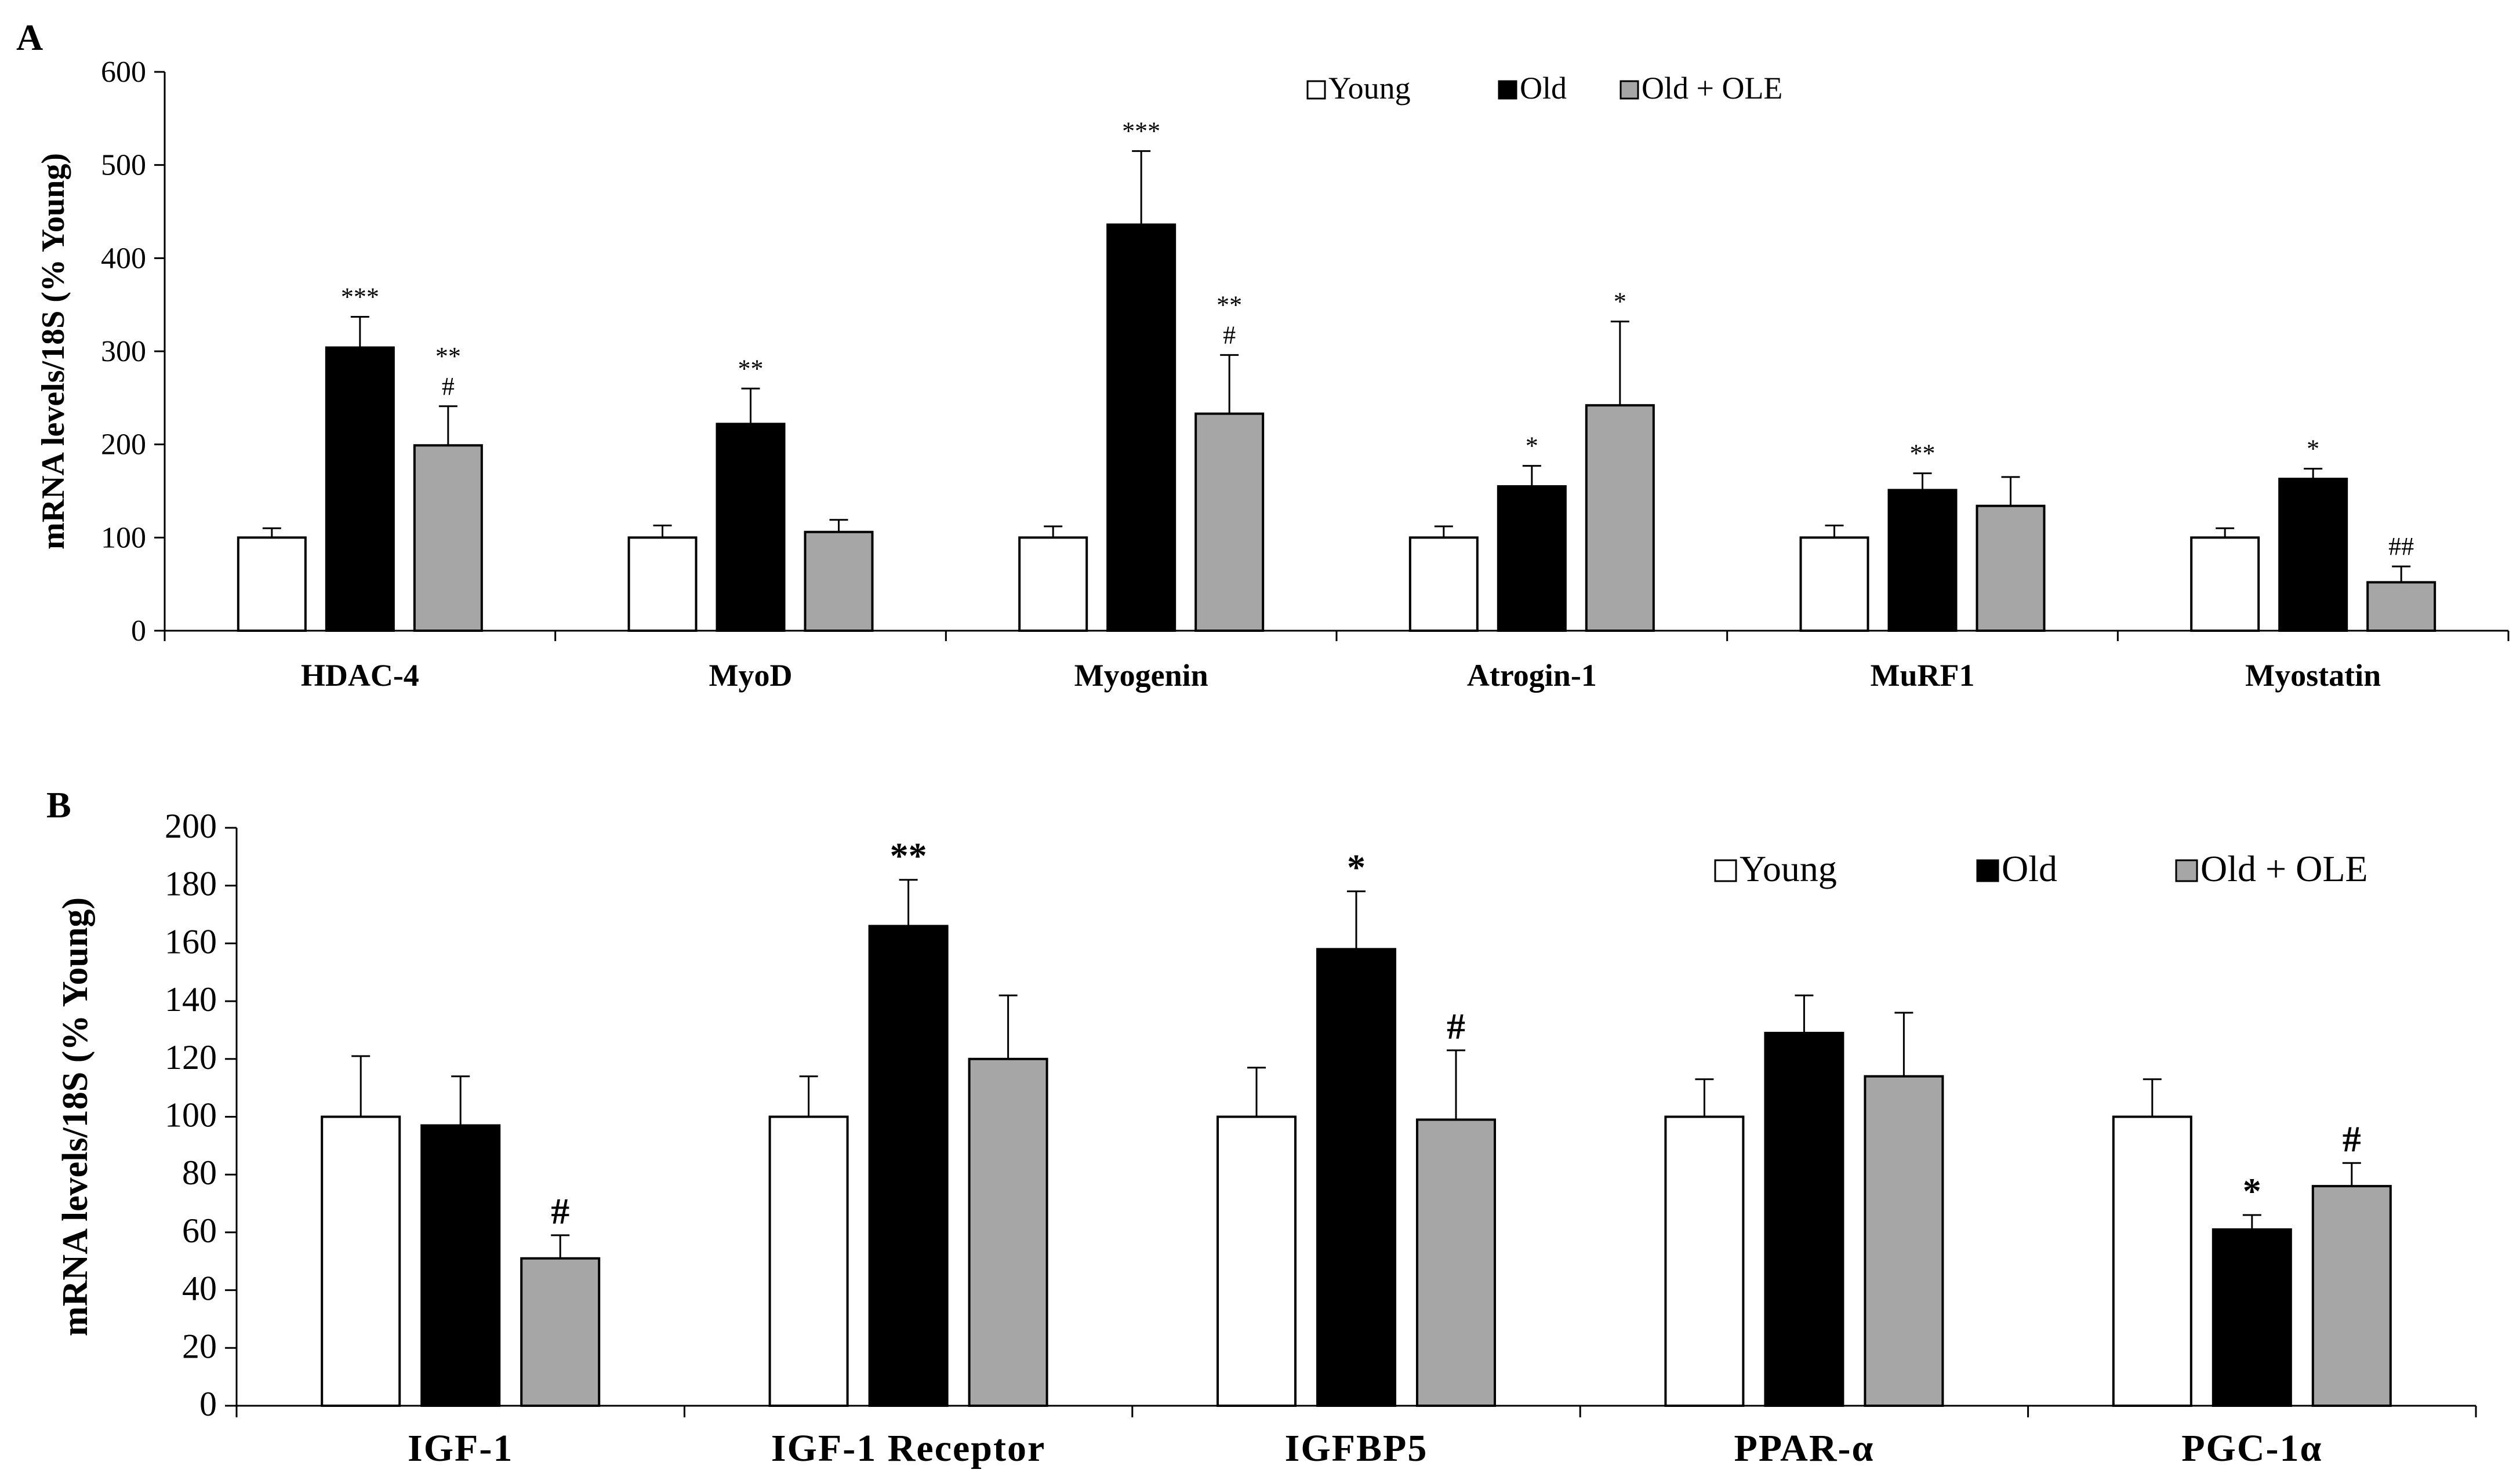  Describe the element at coordinates (200, 1289) in the screenshot. I see `y-tick-label: 40` at that location.